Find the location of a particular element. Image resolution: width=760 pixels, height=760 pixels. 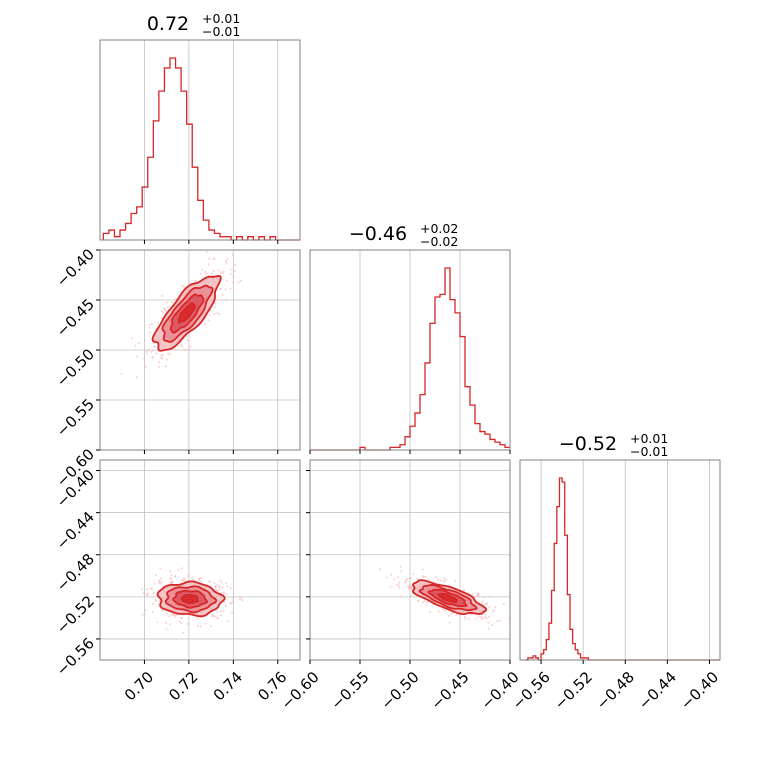

y-tick-label: −0.52 is located at coordinates (75, 614).